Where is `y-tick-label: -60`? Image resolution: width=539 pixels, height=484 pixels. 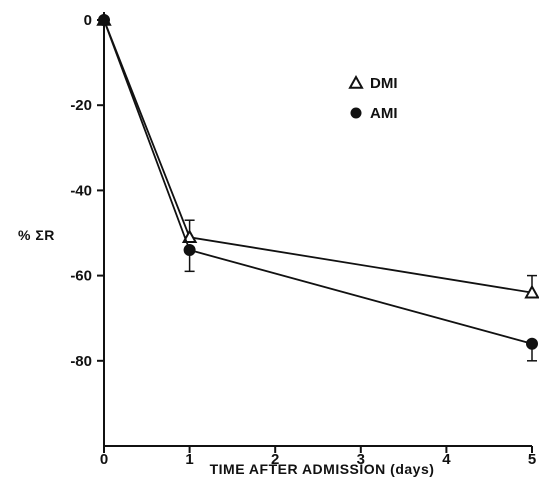
y-tick-label: -60 is located at coordinates (81, 276).